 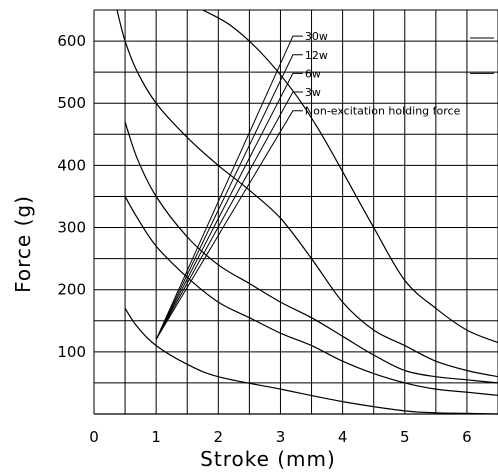 What do you see at coordinates (405, 437) in the screenshot?
I see `x-tick-label: 5` at bounding box center [405, 437].